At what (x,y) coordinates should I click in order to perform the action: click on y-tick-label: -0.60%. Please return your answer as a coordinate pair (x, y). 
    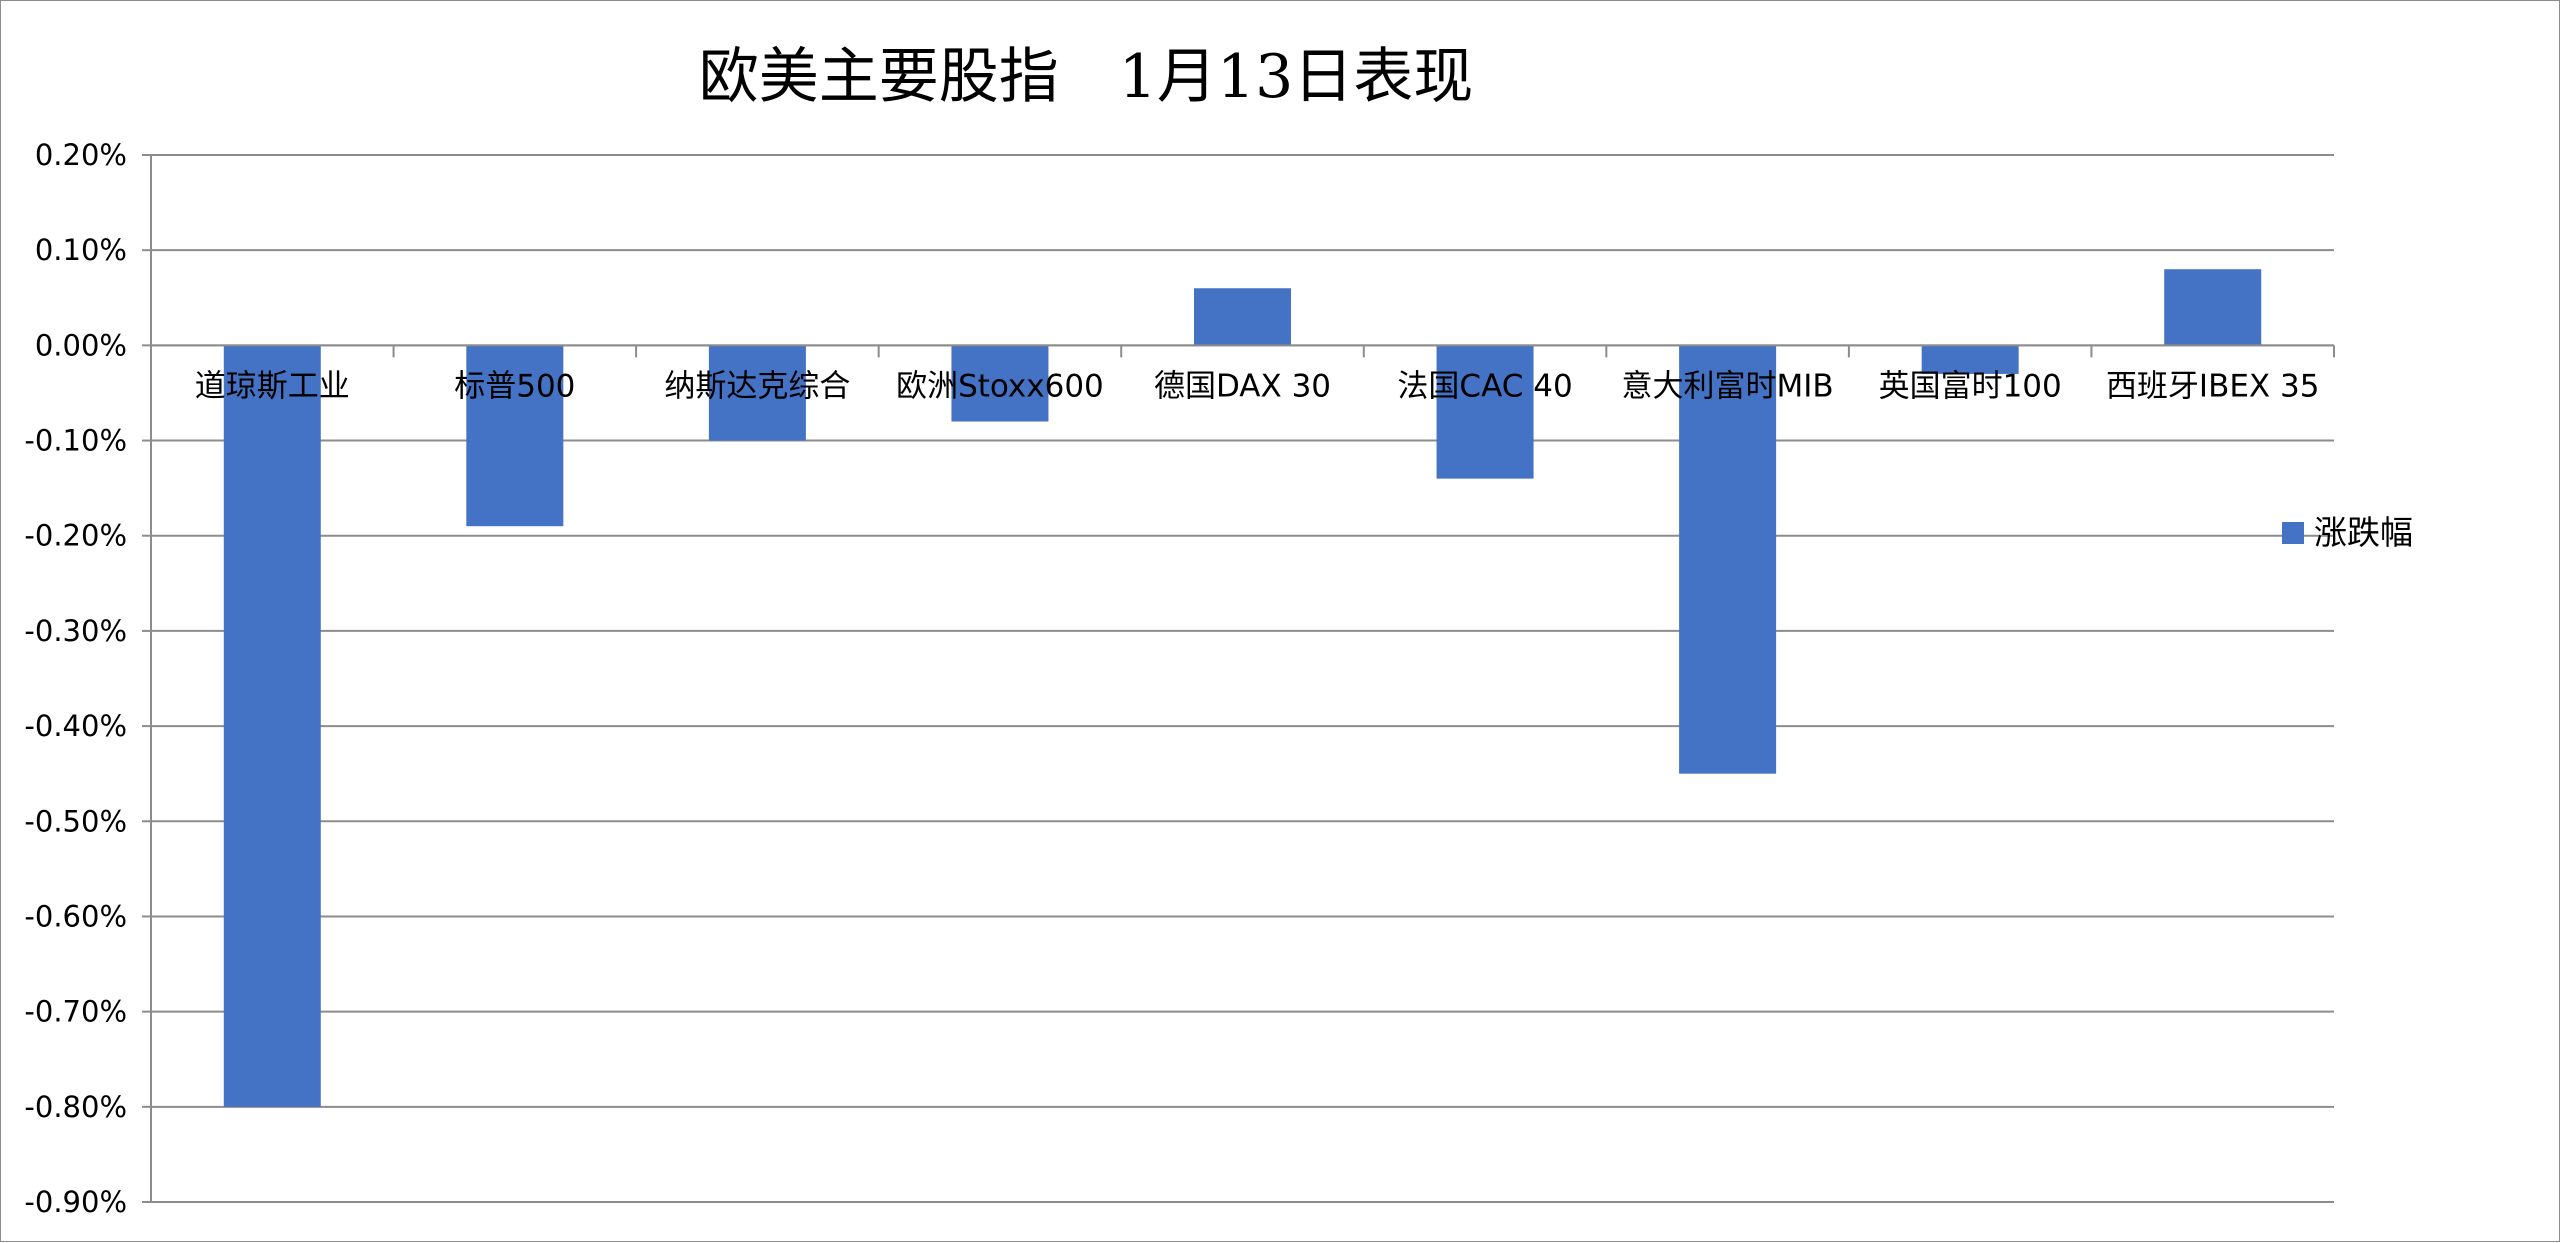
    Looking at the image, I should click on (75, 916).